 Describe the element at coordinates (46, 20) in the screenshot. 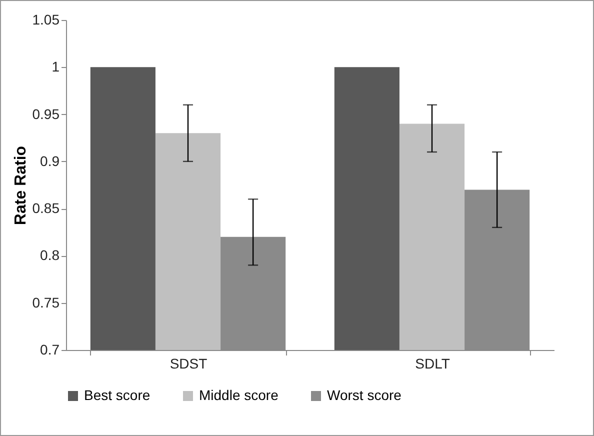

I see `y-tick-label: 1.05` at that location.